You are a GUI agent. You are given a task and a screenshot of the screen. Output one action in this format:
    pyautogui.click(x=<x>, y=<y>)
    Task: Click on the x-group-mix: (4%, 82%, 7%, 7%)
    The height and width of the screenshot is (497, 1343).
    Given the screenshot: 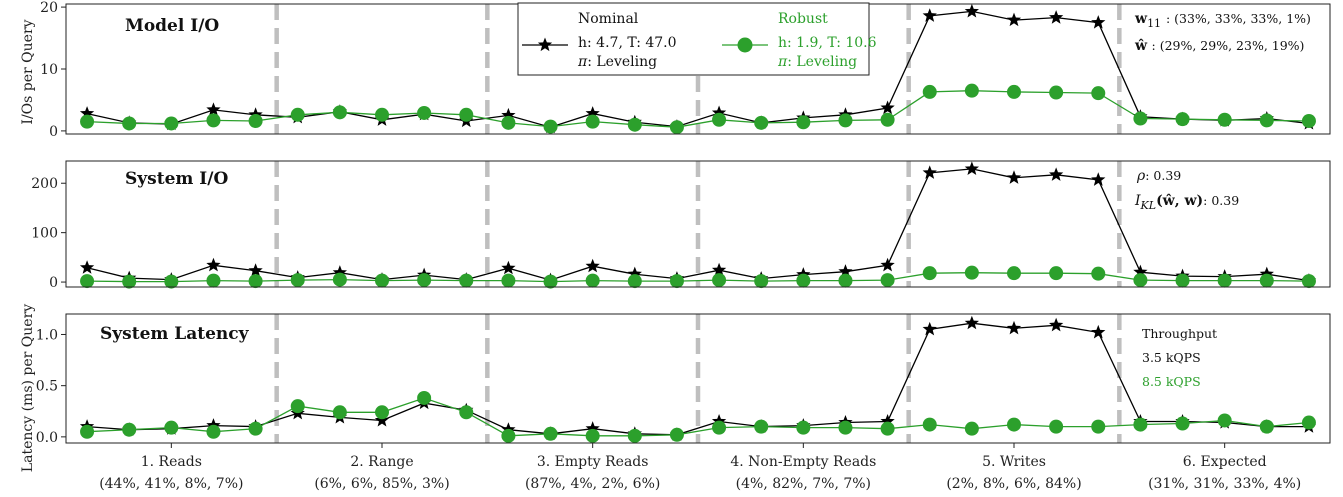 What is the action you would take?
    pyautogui.click(x=803, y=484)
    